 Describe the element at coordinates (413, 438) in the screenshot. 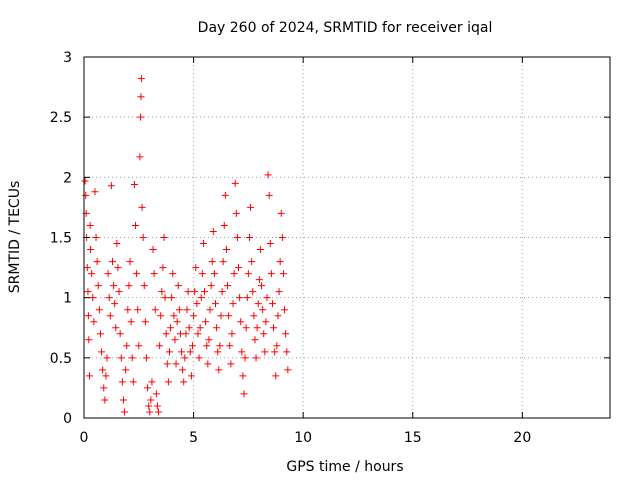

I see `x-tick-label: 15` at that location.